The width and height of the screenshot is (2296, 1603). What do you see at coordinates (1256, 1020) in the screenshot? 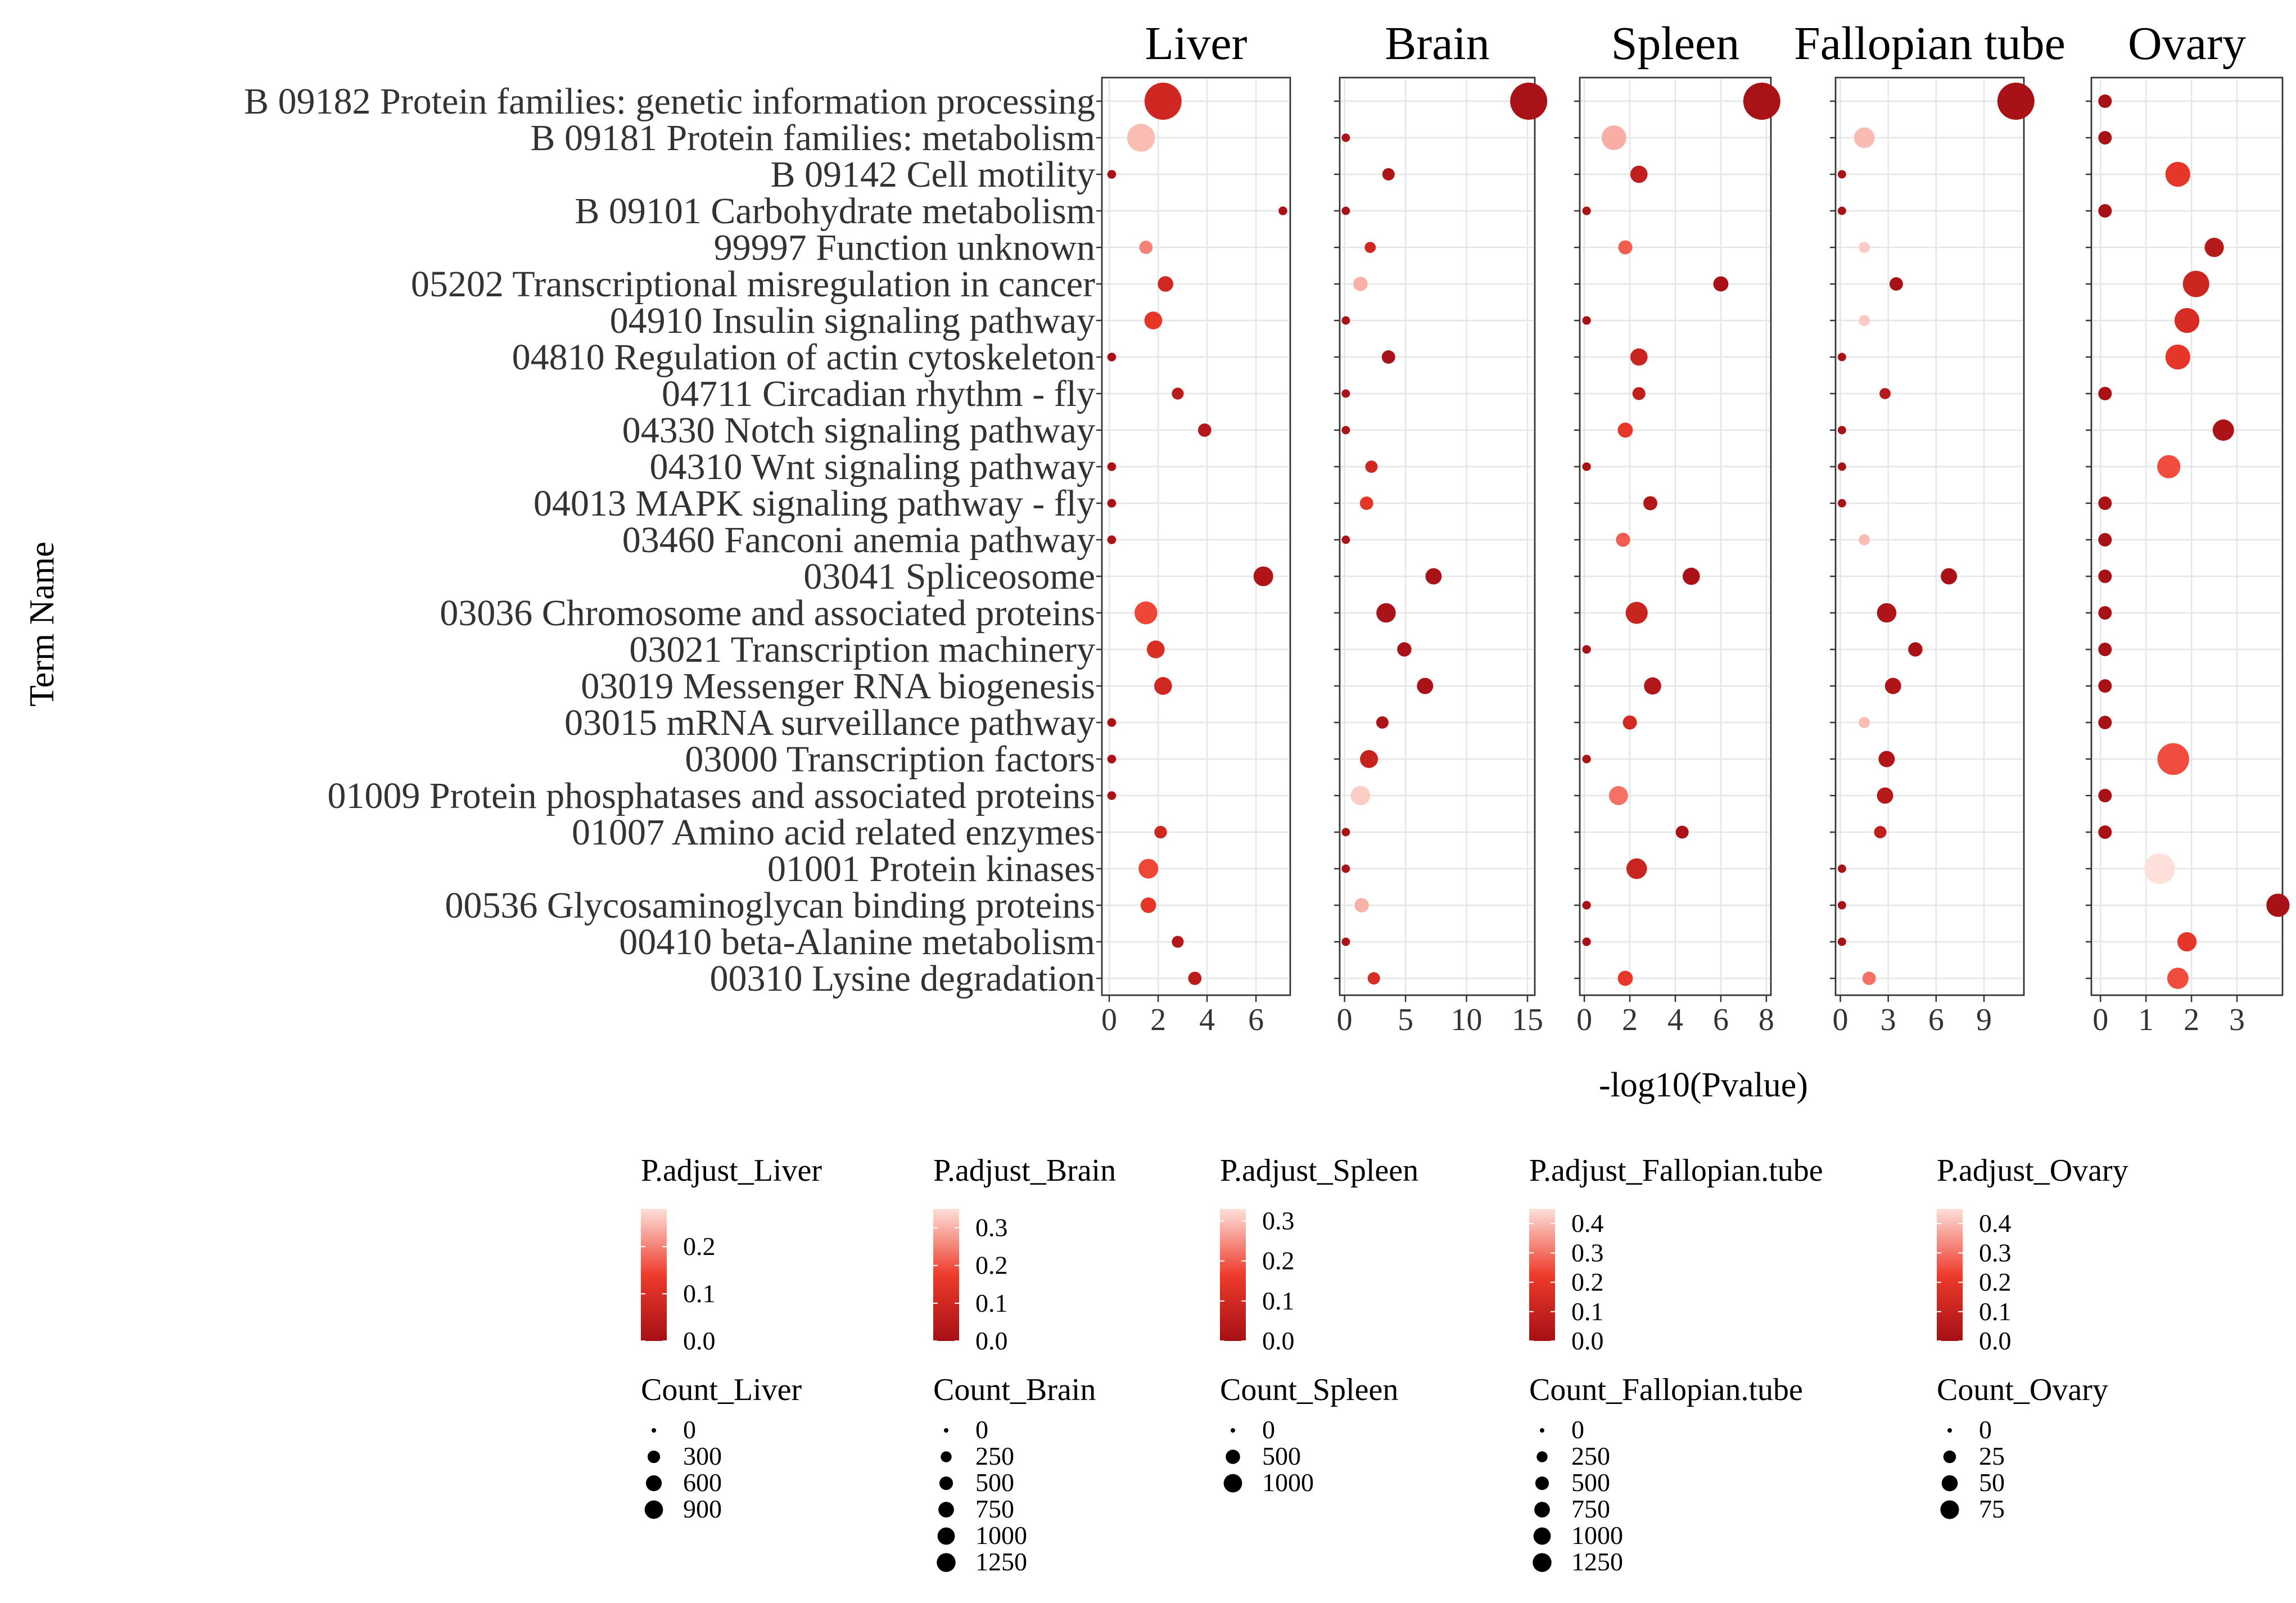
I see `x-tick-label: 6` at bounding box center [1256, 1020].